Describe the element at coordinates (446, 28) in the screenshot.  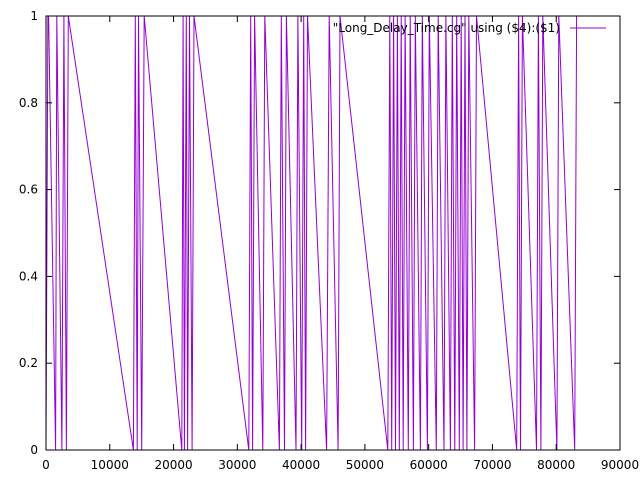
I see `legend-label: "Long_Delay_Time.cg" using ($4):($1)` at that location.